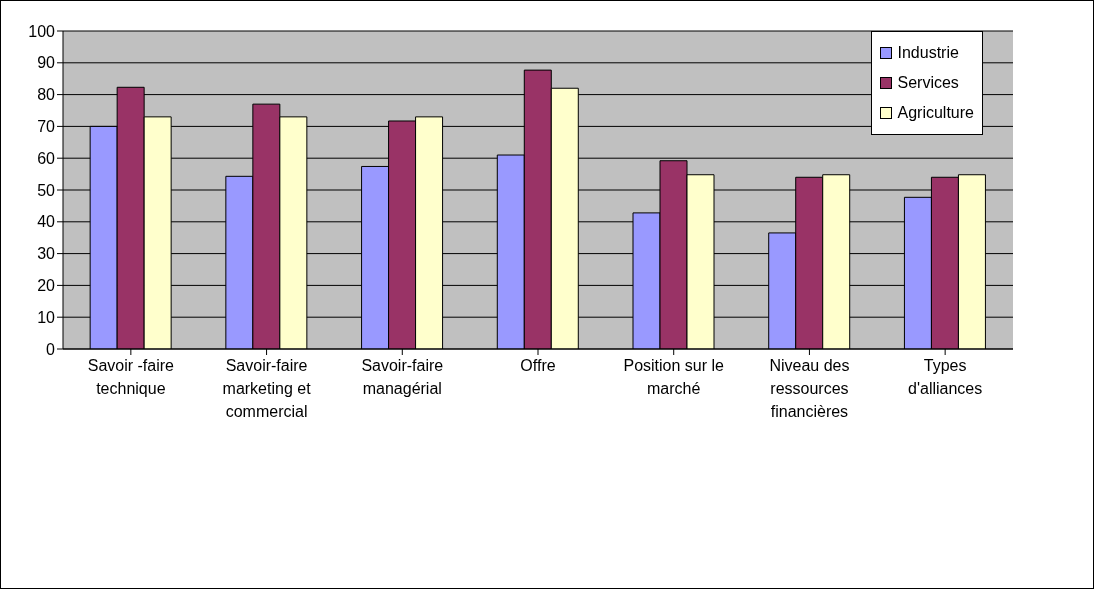  I want to click on y-tick-label: 90, so click(46, 63).